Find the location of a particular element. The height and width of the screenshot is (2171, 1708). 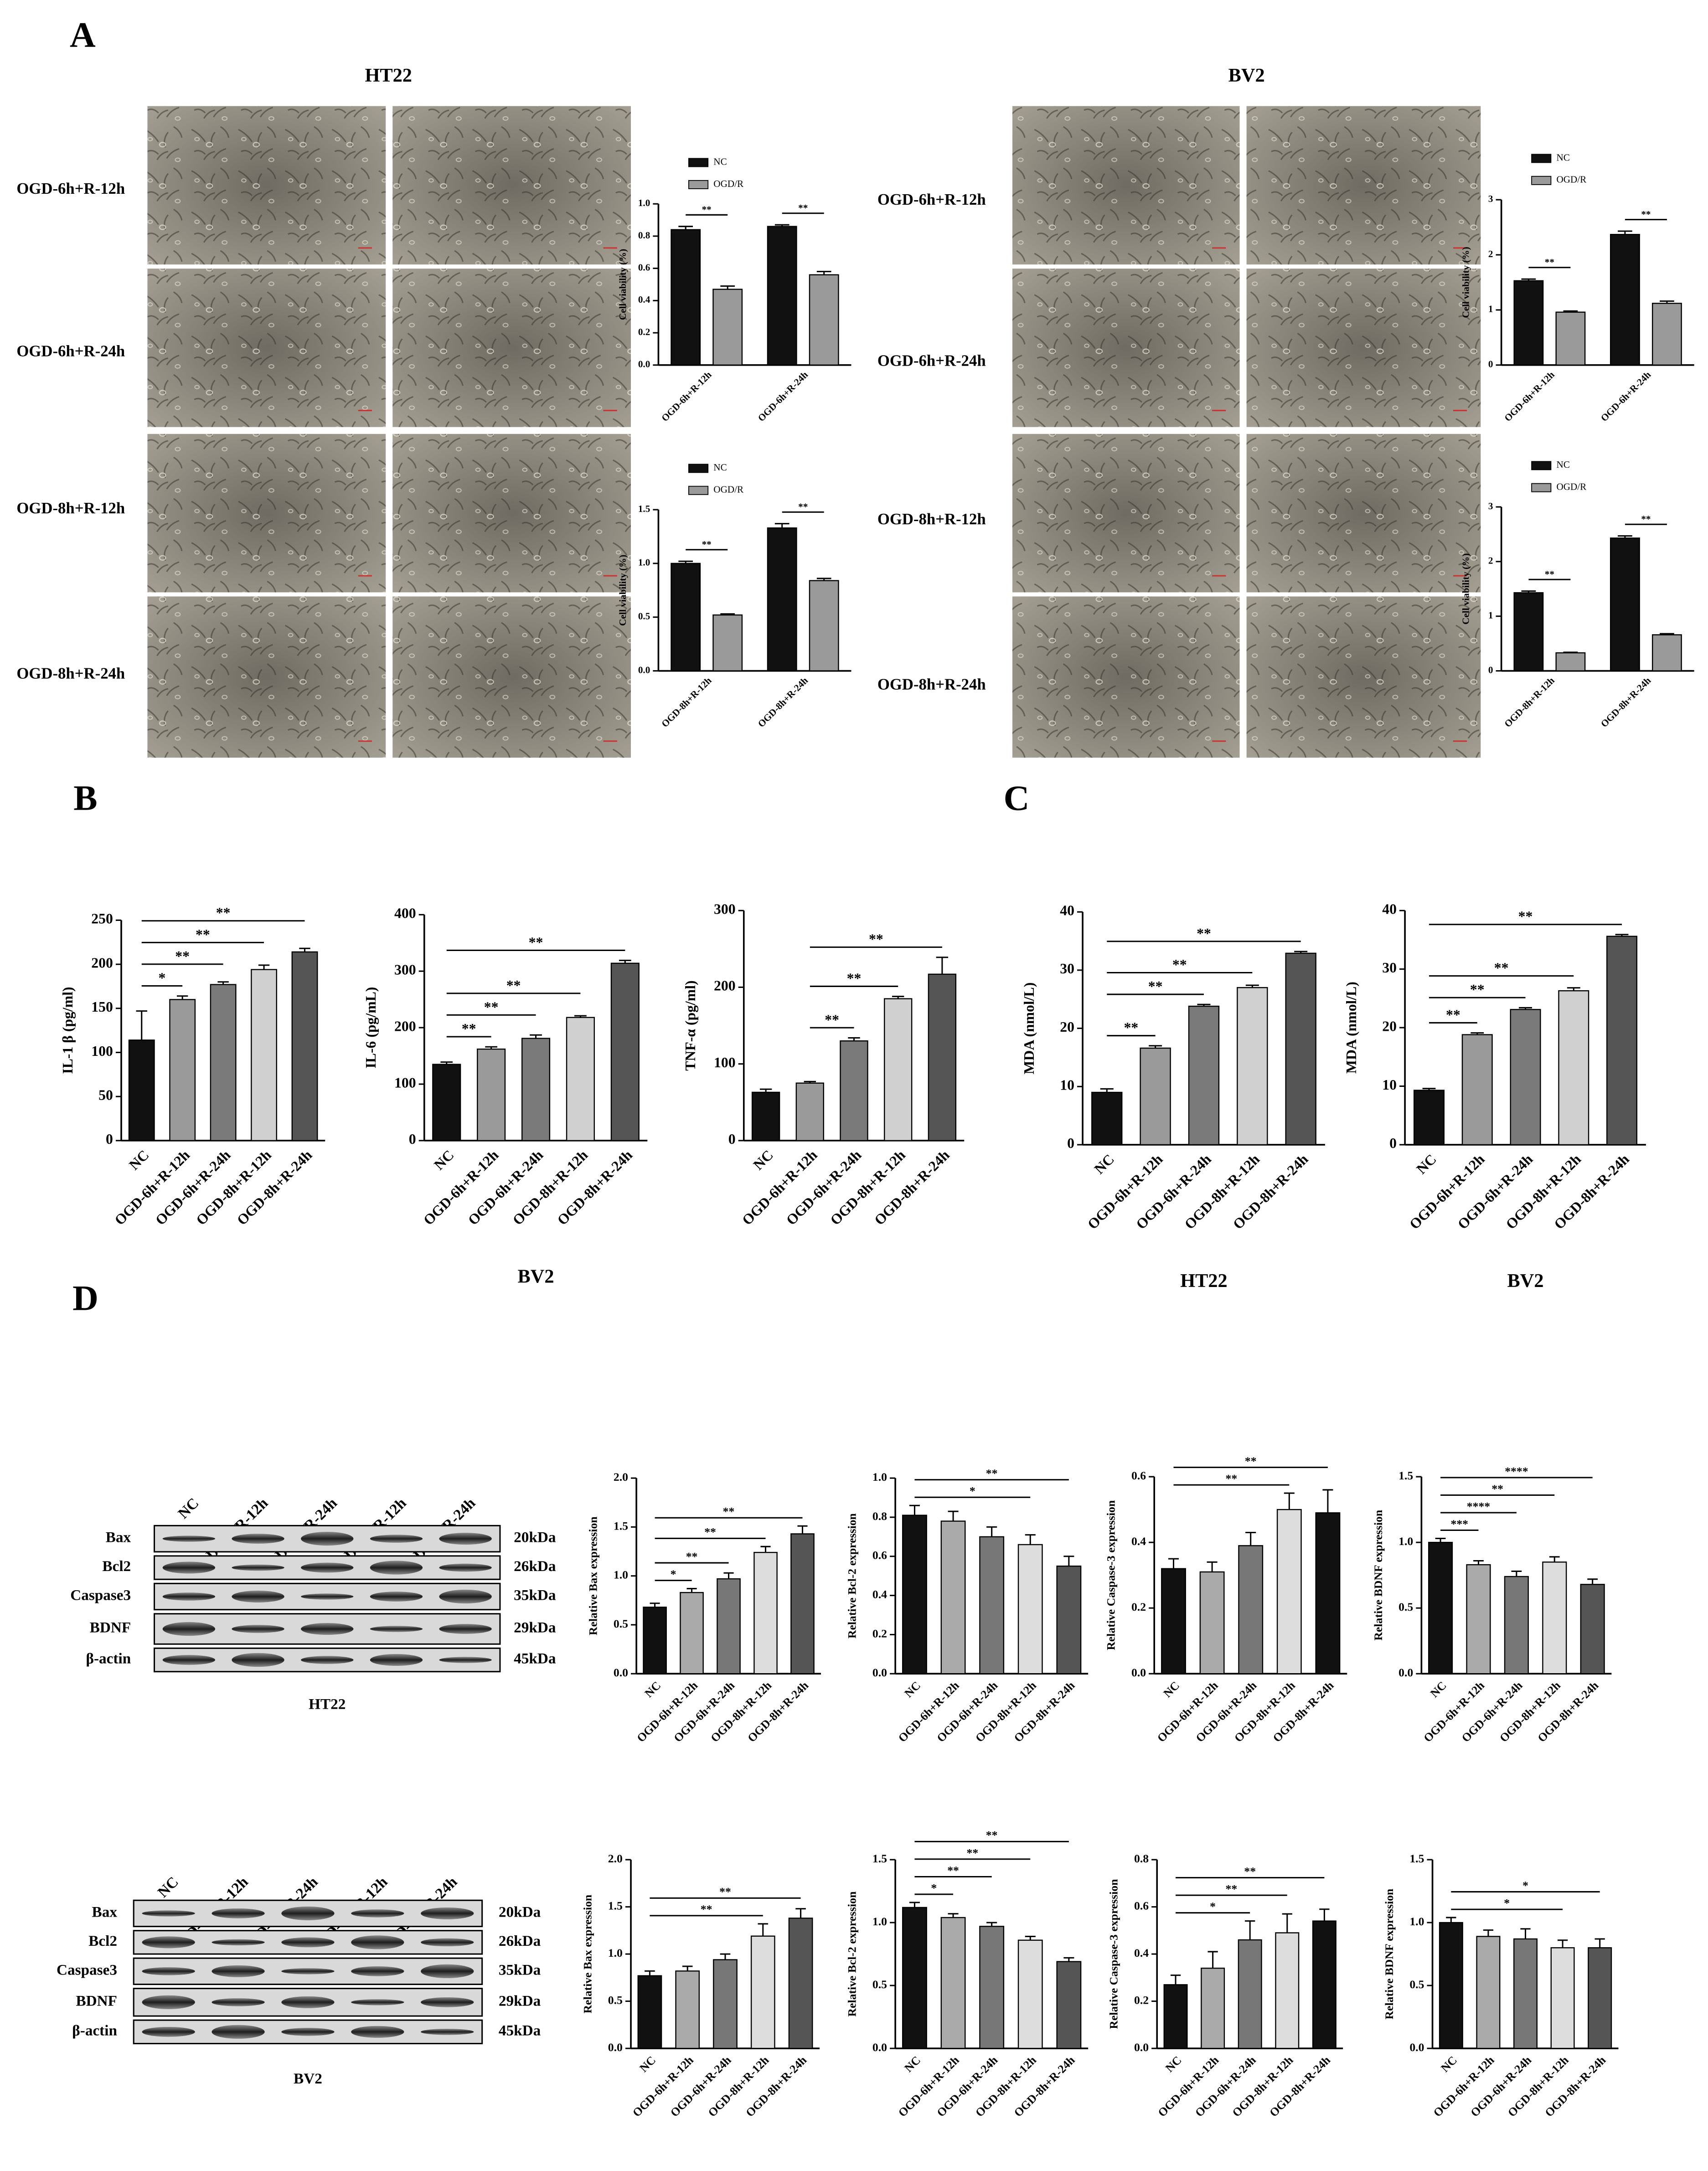

y-axis-label: Cell viability (%) is located at coordinates (622, 590).